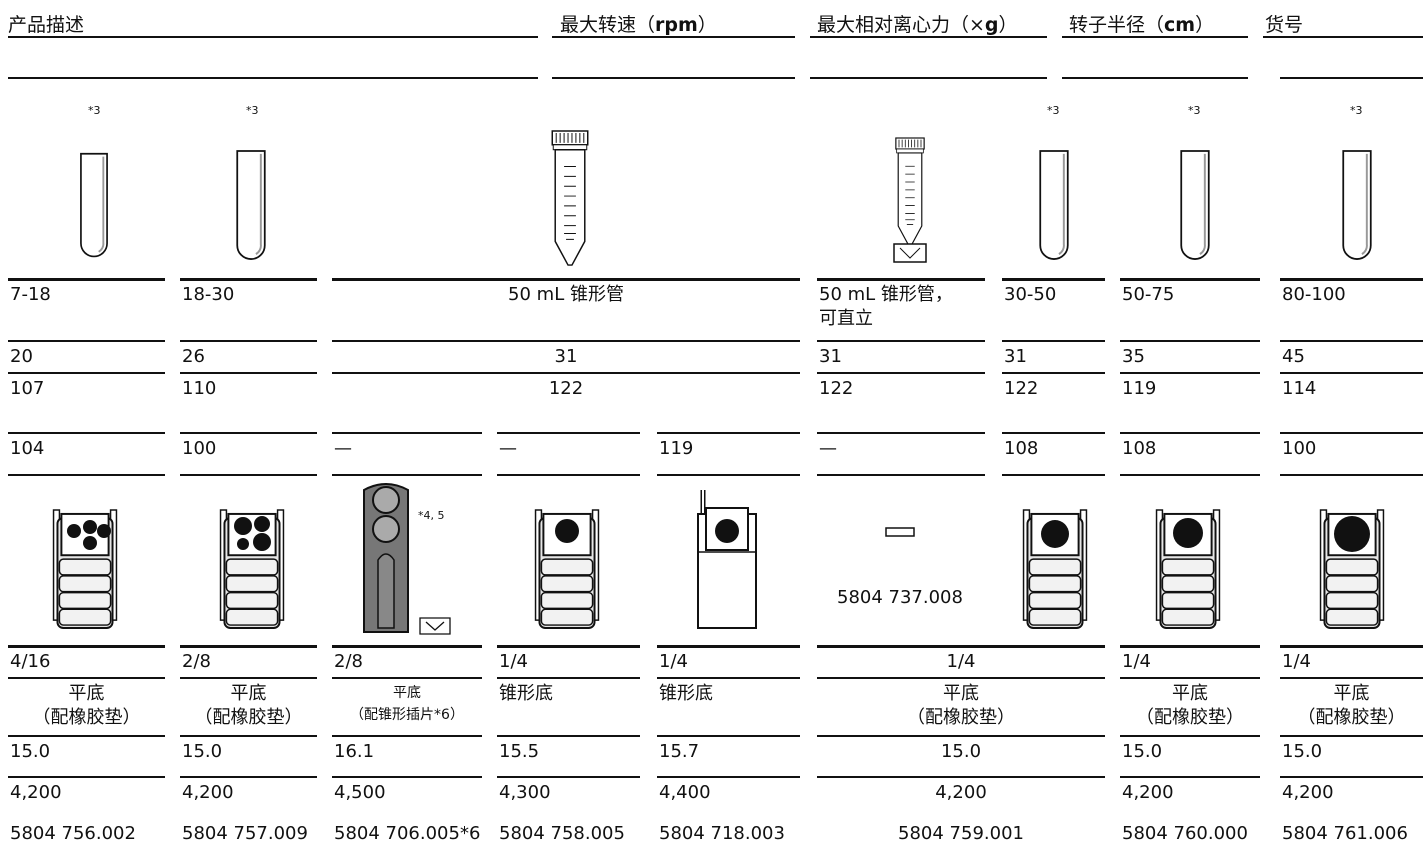 The width and height of the screenshot is (1423, 848). I want to click on table-cell: 18-30, so click(208, 294).